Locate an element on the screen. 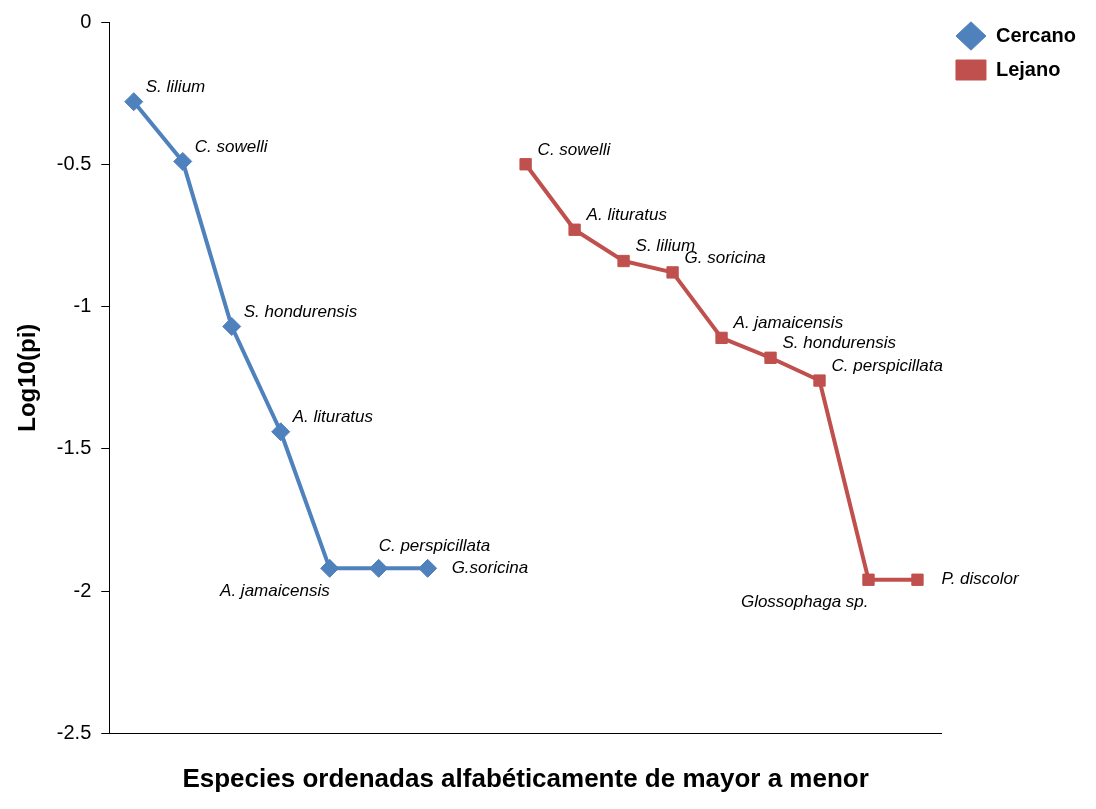  legend-label: Cercano is located at coordinates (1035, 34).